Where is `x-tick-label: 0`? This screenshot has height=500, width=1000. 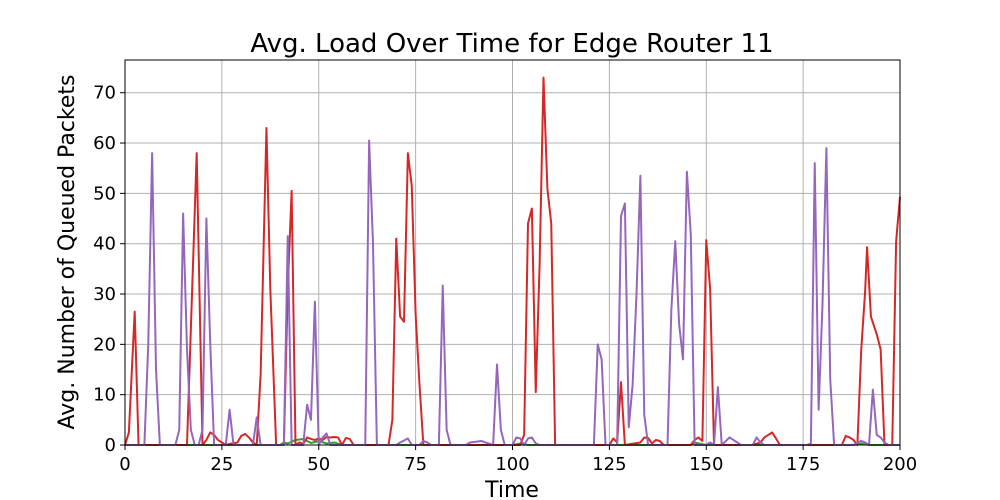
x-tick-label: 0 is located at coordinates (124, 464).